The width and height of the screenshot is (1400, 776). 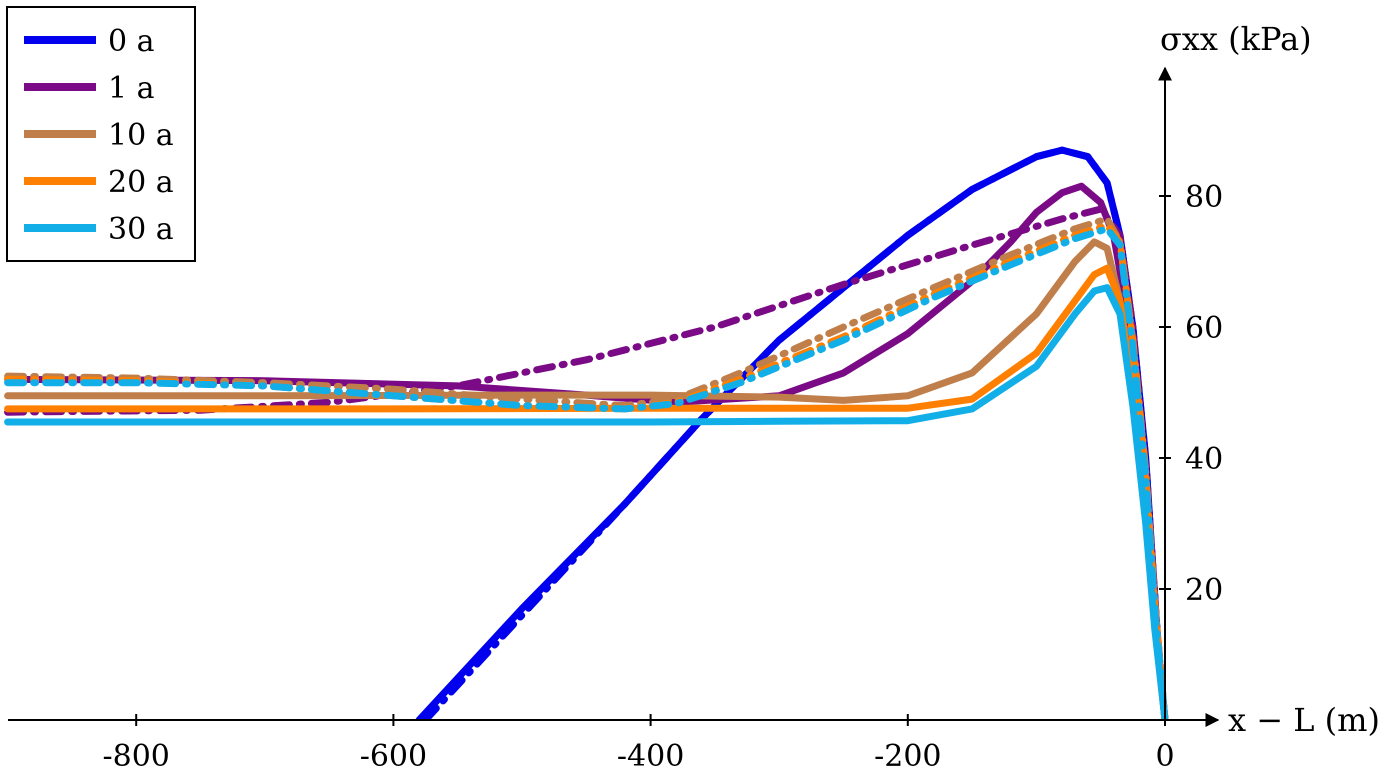 I want to click on x-axis-label: x − L (m), so click(x=1304, y=720).